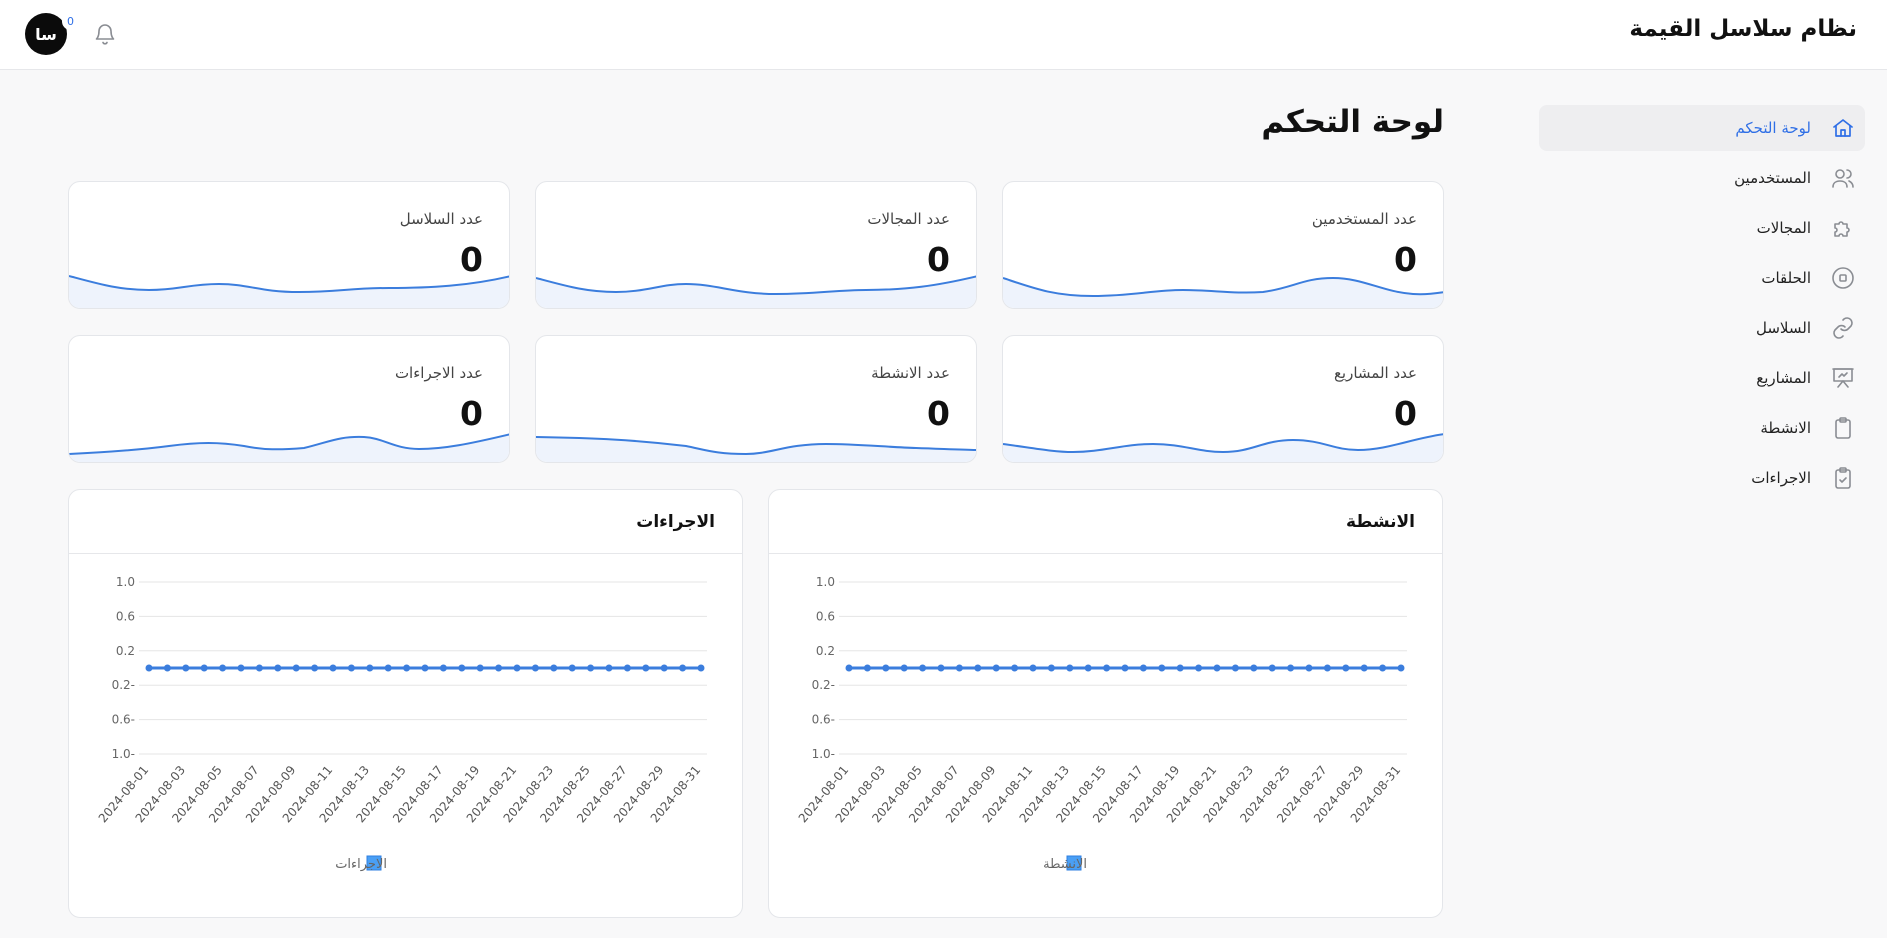 The width and height of the screenshot is (1887, 938). Describe the element at coordinates (1702, 428) in the screenshot. I see `sidebar-item-activities: الانشطة` at that location.